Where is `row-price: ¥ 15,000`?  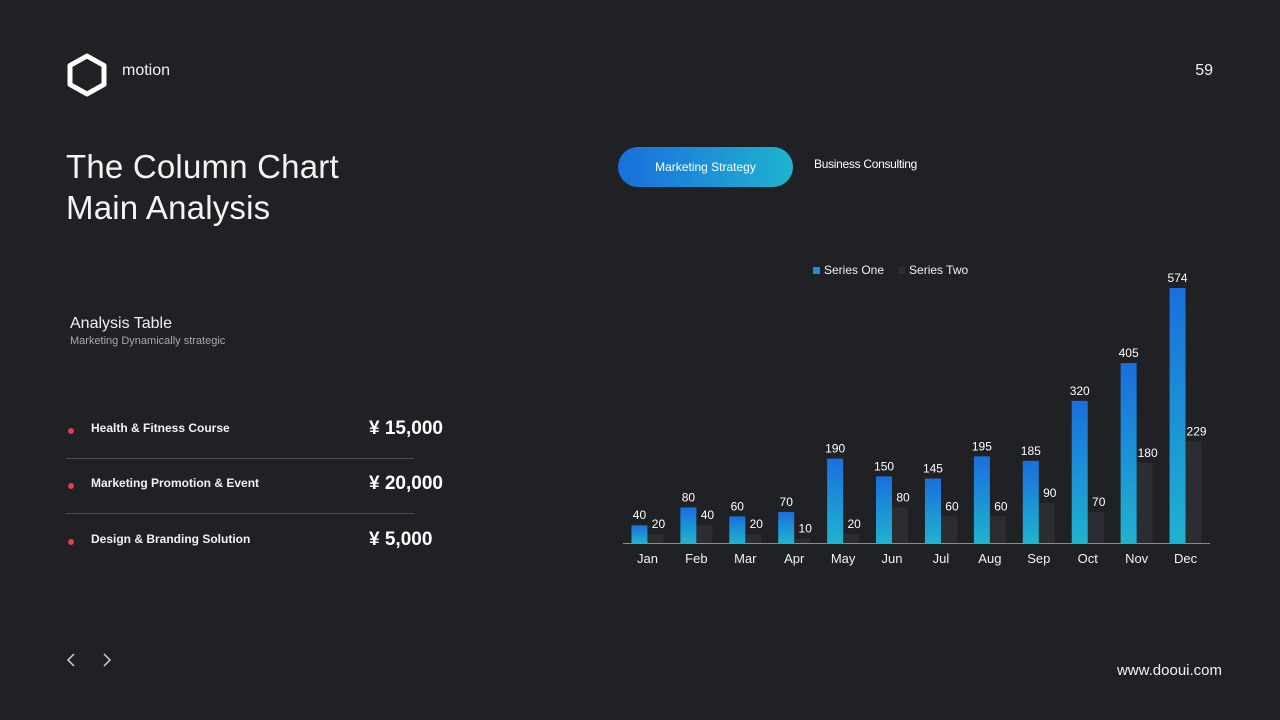 row-price: ¥ 15,000 is located at coordinates (406, 428).